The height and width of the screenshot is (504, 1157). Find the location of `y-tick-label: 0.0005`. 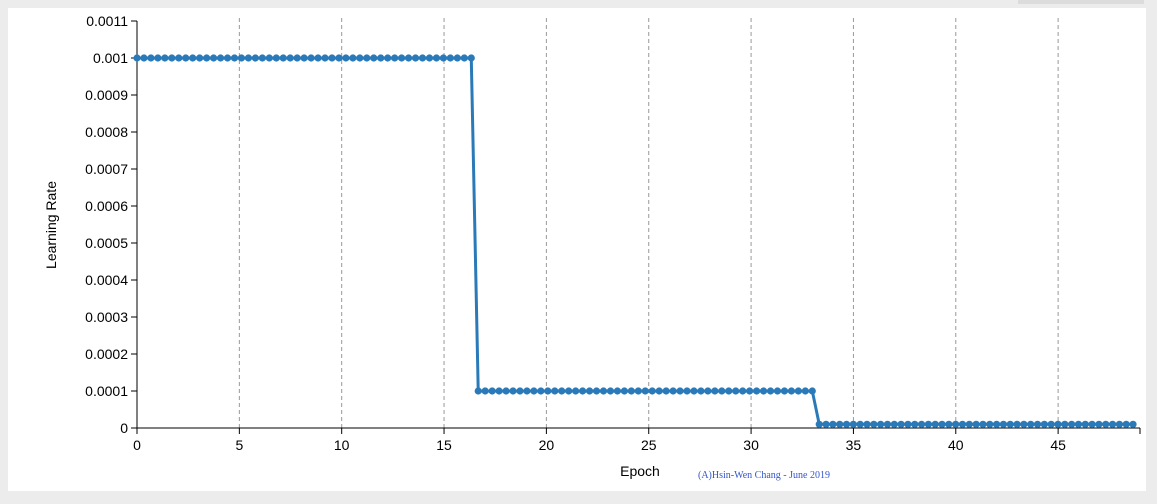

y-tick-label: 0.0005 is located at coordinates (106, 243).